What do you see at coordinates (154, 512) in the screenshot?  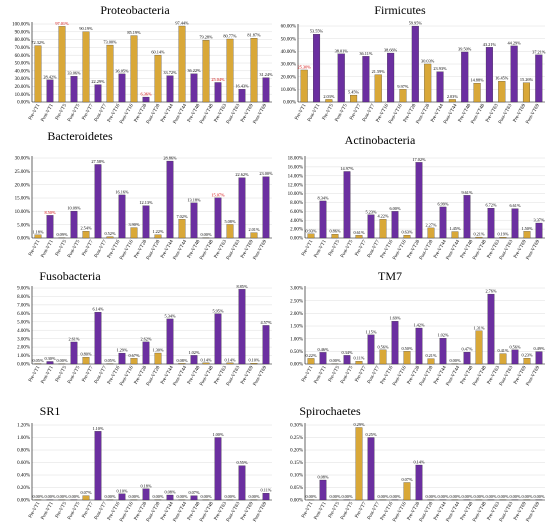 I see `category-label: Post-VT28` at bounding box center [154, 512].